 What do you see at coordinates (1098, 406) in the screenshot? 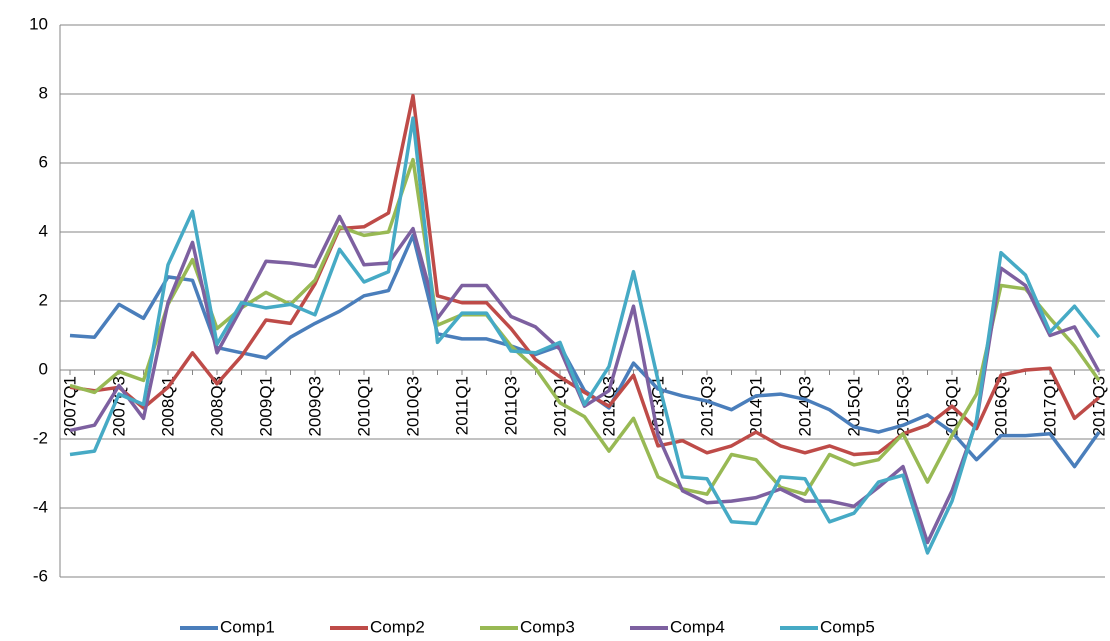
I see `x-tick-label: 2017Q3` at bounding box center [1098, 406].